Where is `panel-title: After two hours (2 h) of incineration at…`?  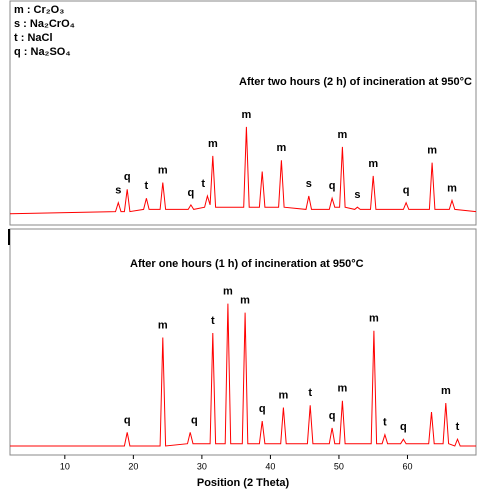 panel-title: After two hours (2 h) of incineration at… is located at coordinates (355, 82).